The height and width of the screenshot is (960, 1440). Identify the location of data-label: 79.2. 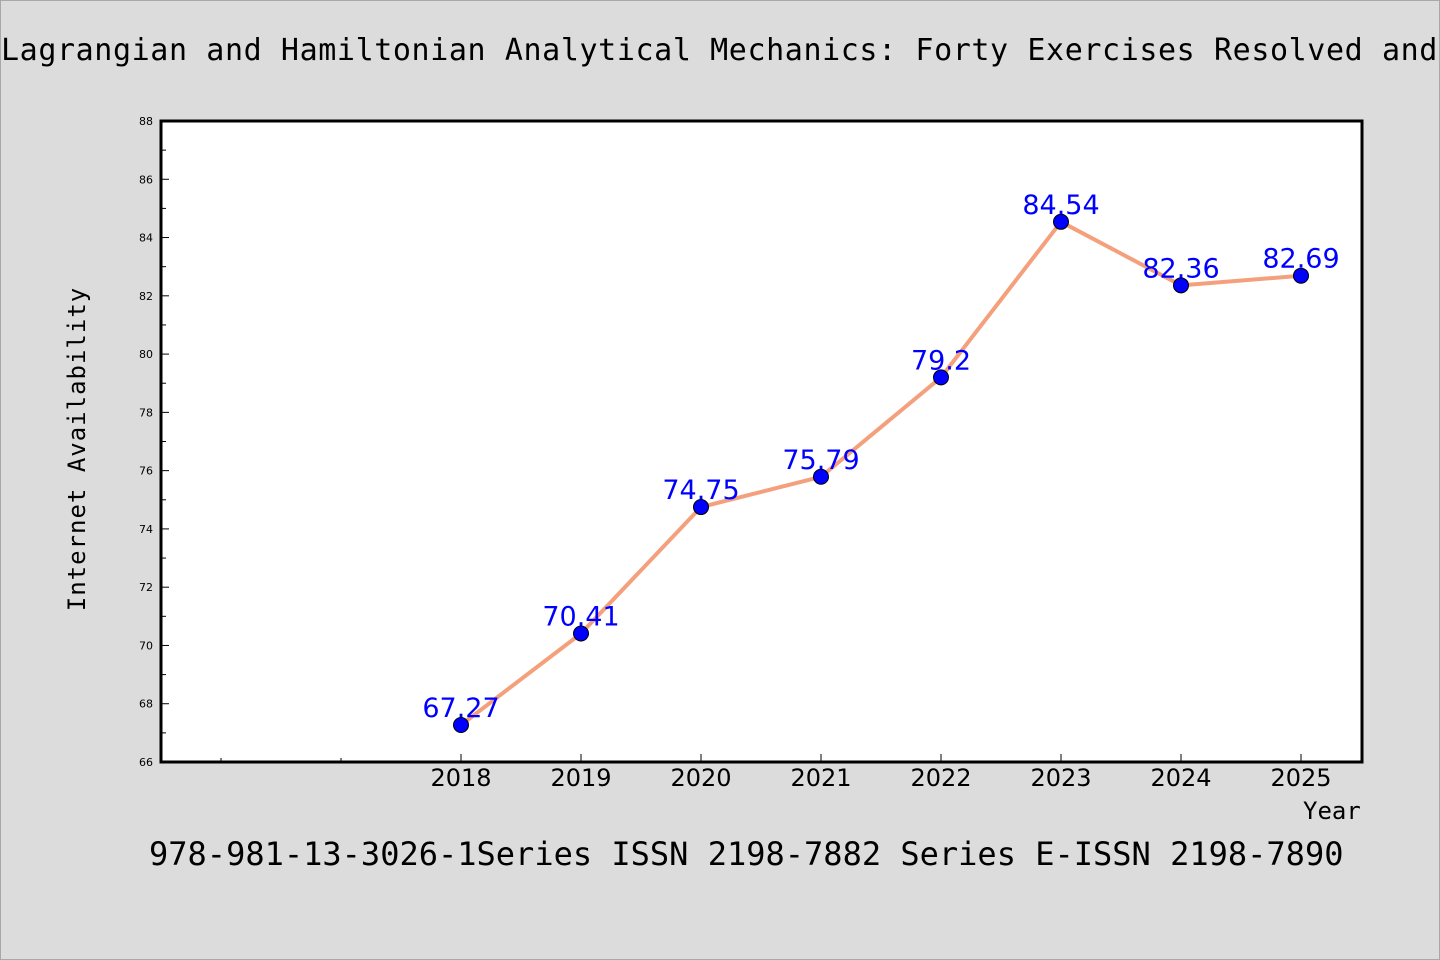
(941, 360).